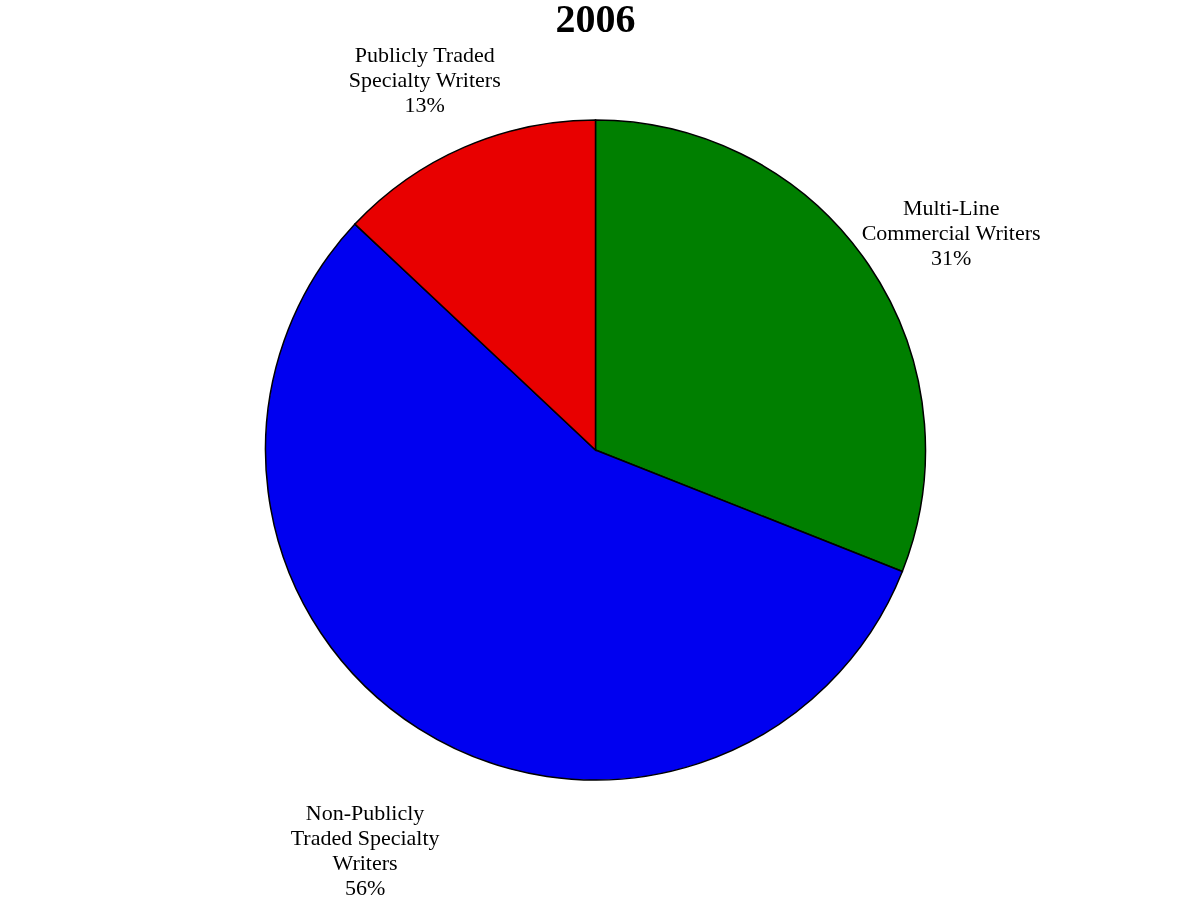  Describe the element at coordinates (365, 888) in the screenshot. I see `data-label: 56%` at that location.